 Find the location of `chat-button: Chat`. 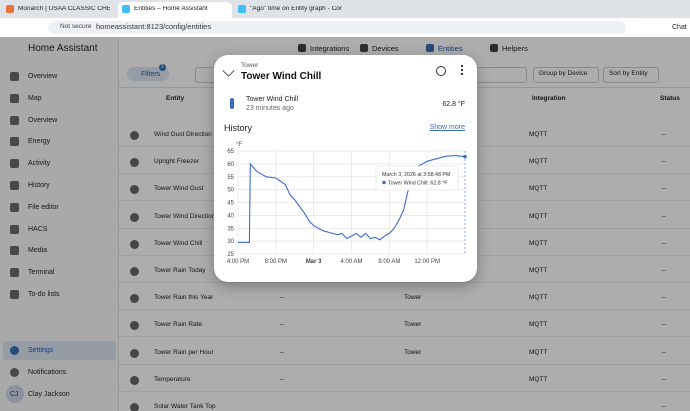

chat-button: Chat is located at coordinates (679, 27).